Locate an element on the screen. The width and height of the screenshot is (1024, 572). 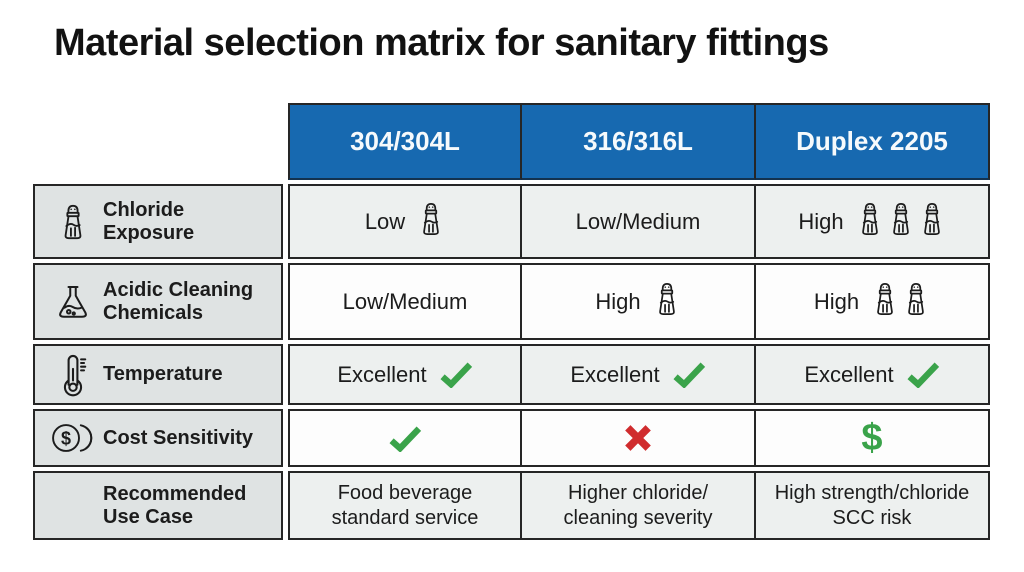
cell-text-line: standard service is located at coordinates (405, 517).